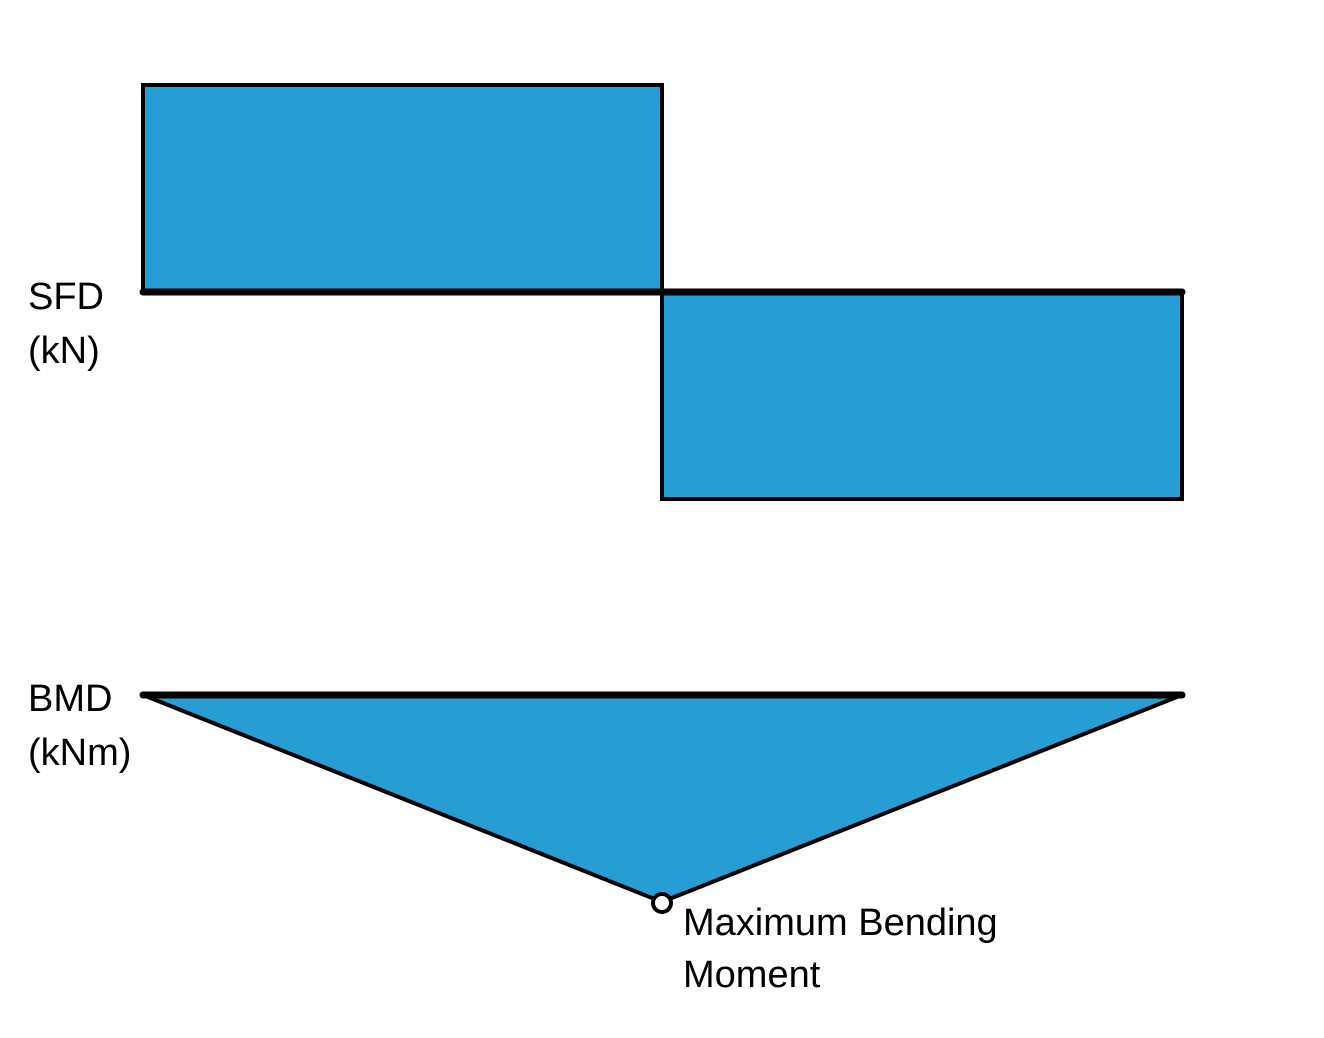  Describe the element at coordinates (70, 699) in the screenshot. I see `bmd-label-line1: BMD` at that location.